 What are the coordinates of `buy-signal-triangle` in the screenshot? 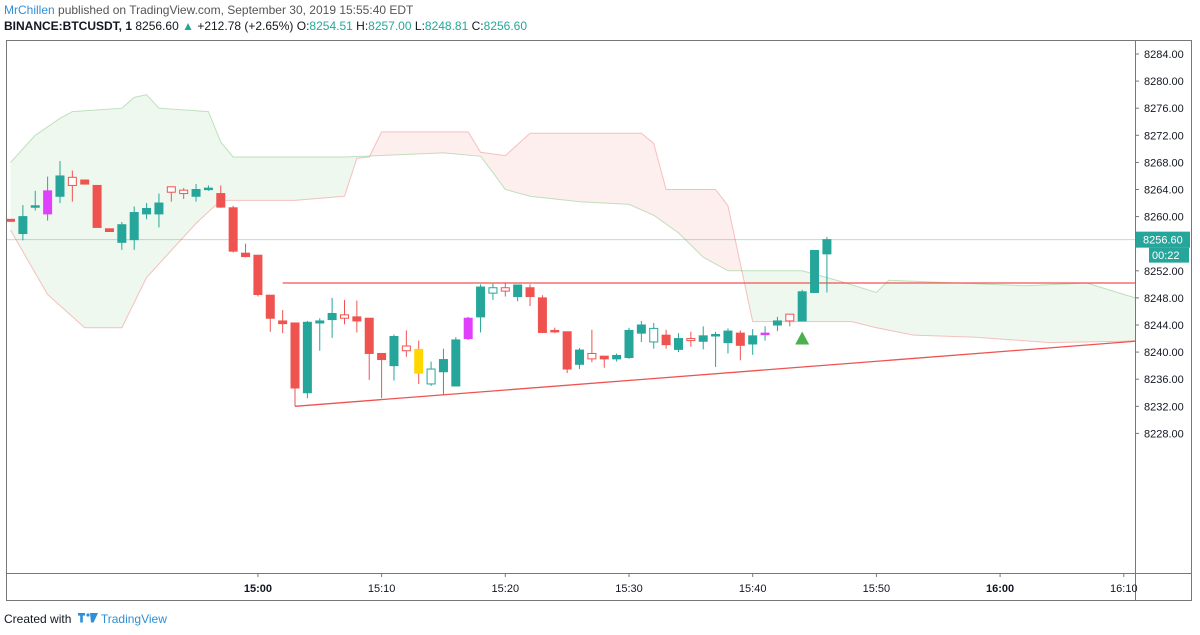 It's located at (802, 338).